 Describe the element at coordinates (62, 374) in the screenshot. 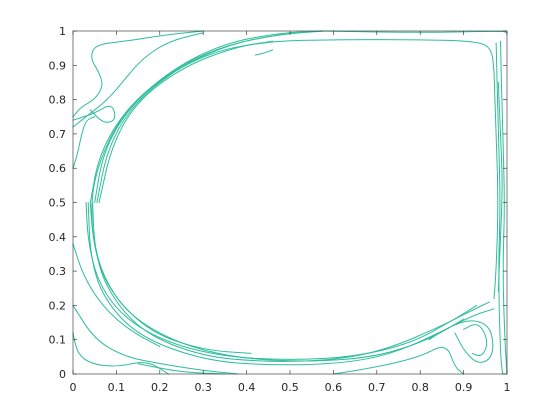

I see `y-tick-label: 0` at that location.